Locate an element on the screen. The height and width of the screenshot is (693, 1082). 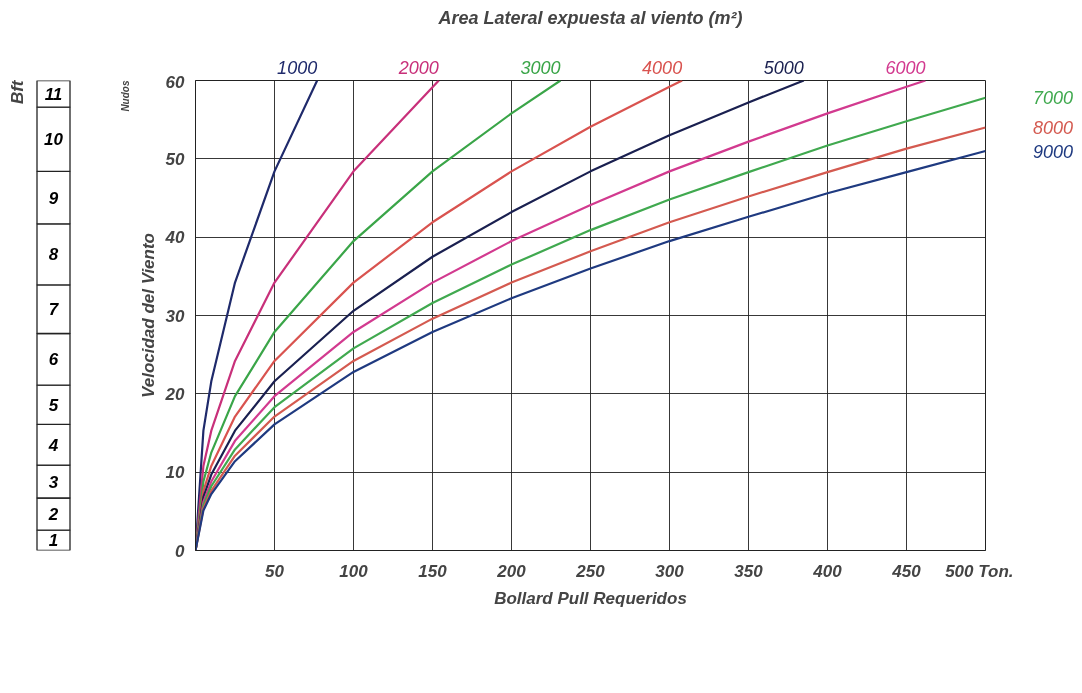
series-label: 1000 is located at coordinates (297, 68).